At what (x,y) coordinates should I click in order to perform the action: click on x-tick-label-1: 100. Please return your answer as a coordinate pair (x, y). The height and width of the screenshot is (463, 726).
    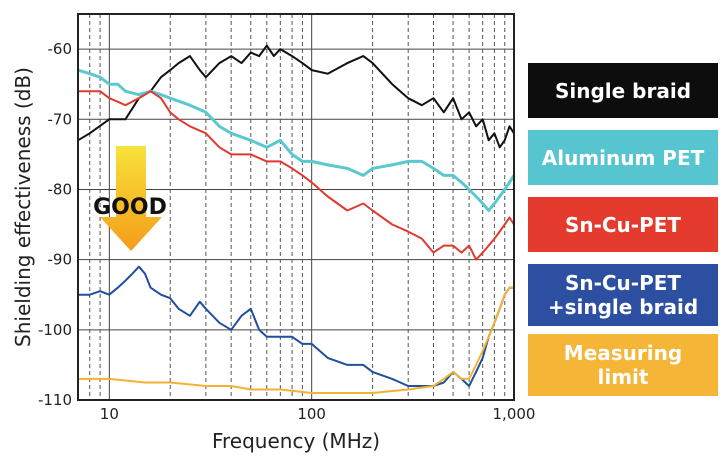
    Looking at the image, I should click on (311, 414).